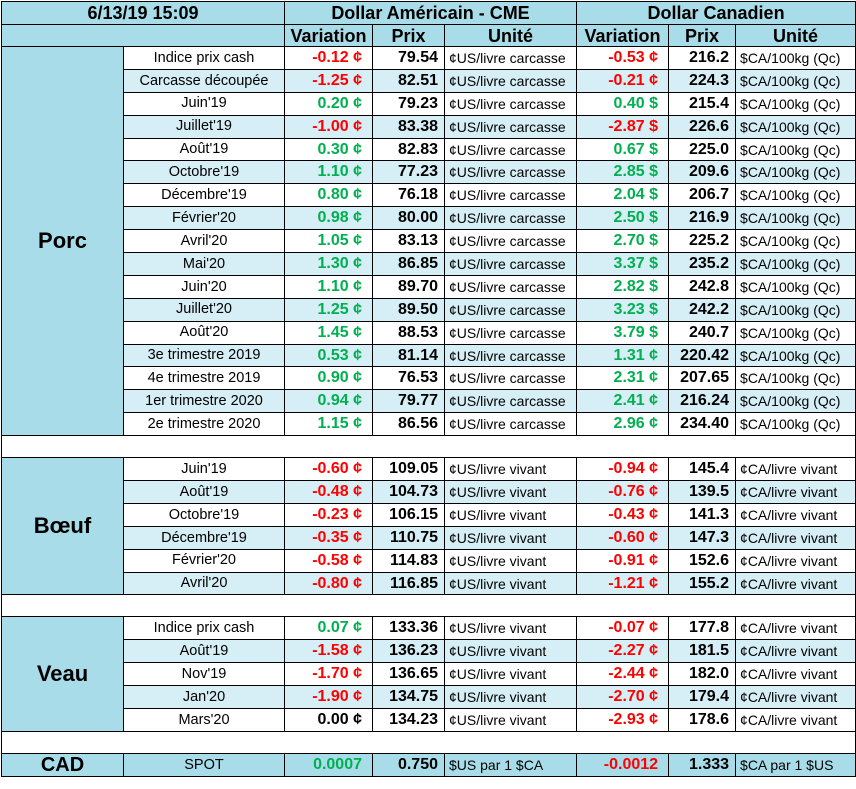 This screenshot has height=789, width=856. What do you see at coordinates (702, 172) in the screenshot?
I see `cad-price: 209.6` at bounding box center [702, 172].